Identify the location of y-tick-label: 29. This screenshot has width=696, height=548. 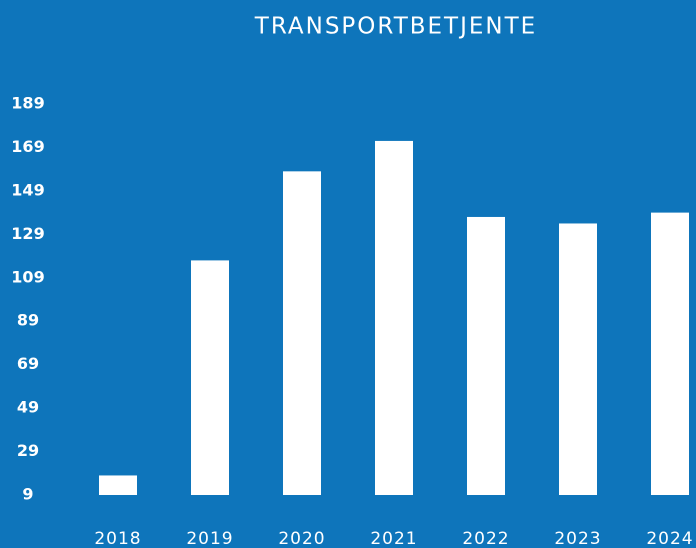
(28, 450).